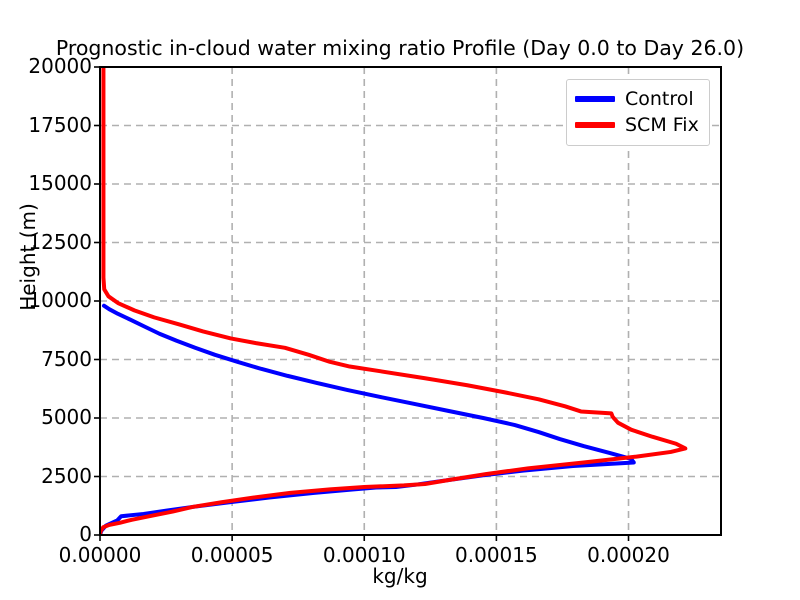 Image resolution: width=800 pixels, height=600 pixels. Describe the element at coordinates (662, 125) in the screenshot. I see `legend-label-scm-fix: SCM Fix` at that location.